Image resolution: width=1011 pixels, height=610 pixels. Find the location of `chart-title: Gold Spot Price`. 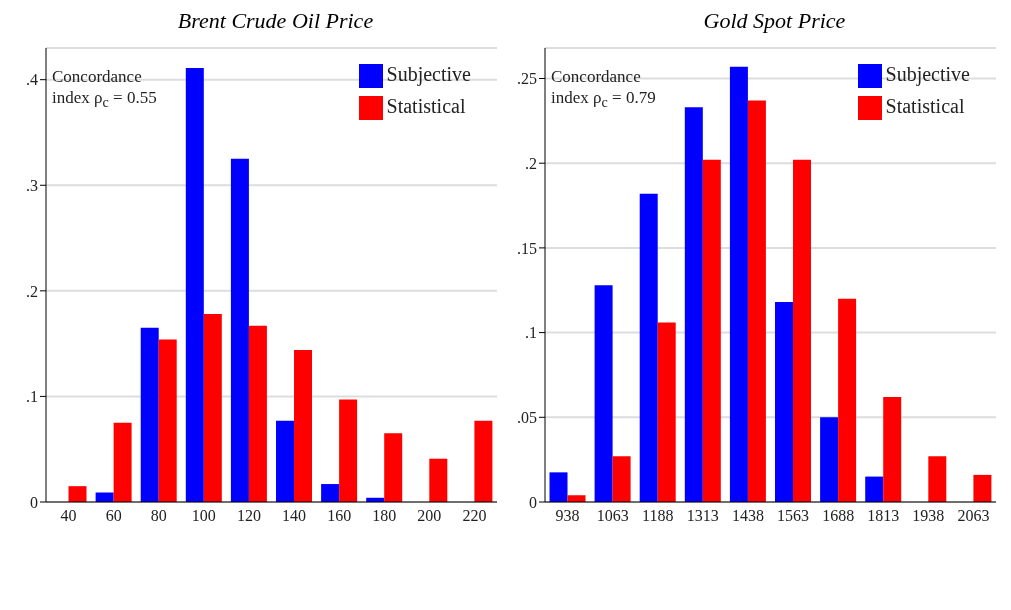

chart-title: Gold Spot Price is located at coordinates (774, 21).